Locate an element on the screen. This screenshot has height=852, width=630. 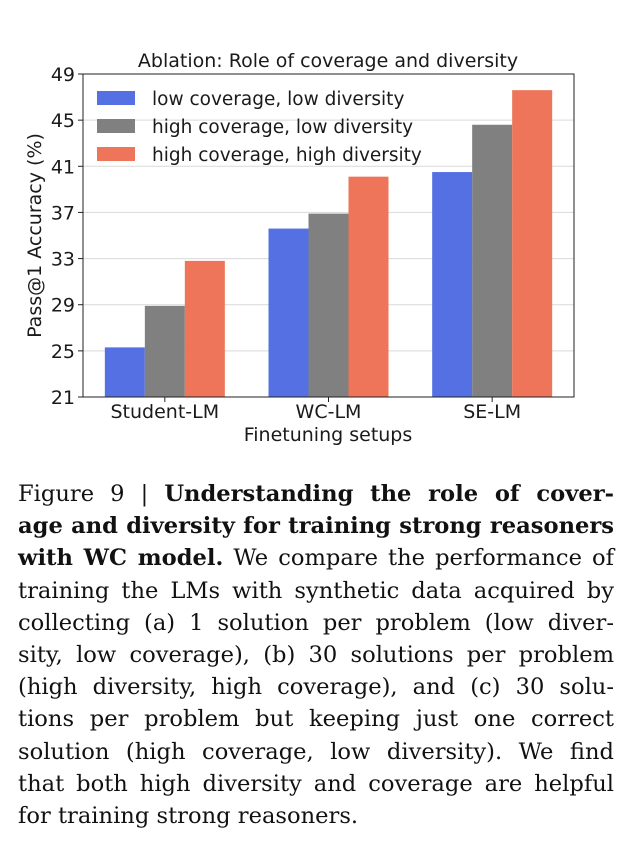
x-axis-label: Finetuning setups is located at coordinates (328, 435).